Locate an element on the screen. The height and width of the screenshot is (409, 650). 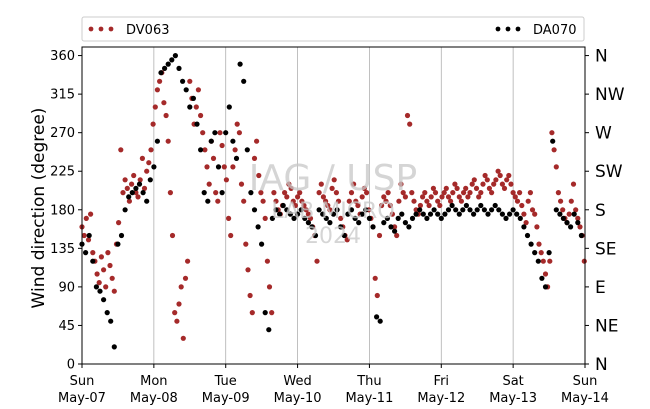
y-tick-label: 315 is located at coordinates (62, 95).